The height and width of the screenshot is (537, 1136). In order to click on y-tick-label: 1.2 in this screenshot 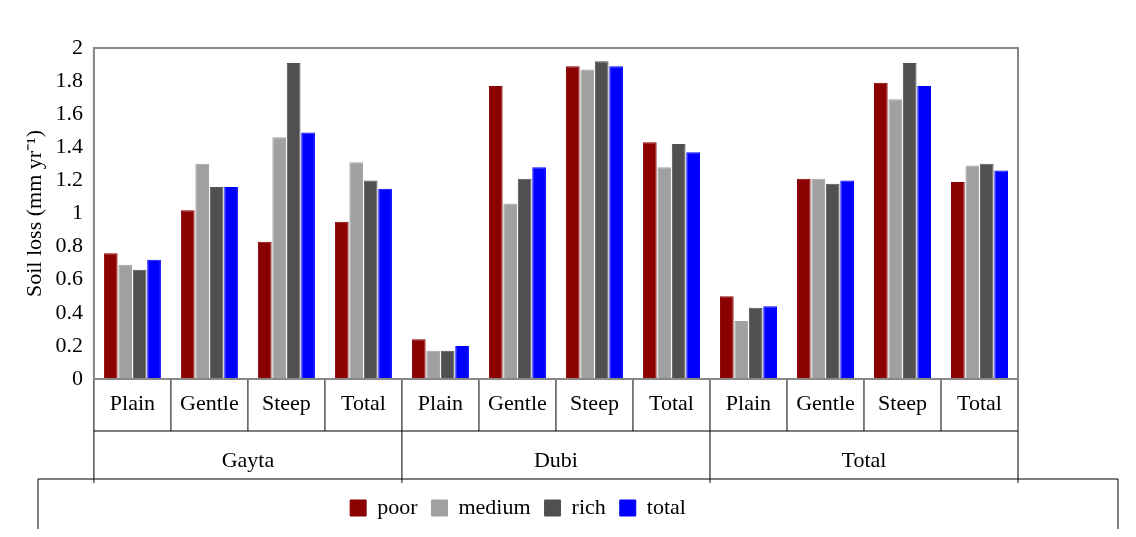, I will do `click(69, 179)`.